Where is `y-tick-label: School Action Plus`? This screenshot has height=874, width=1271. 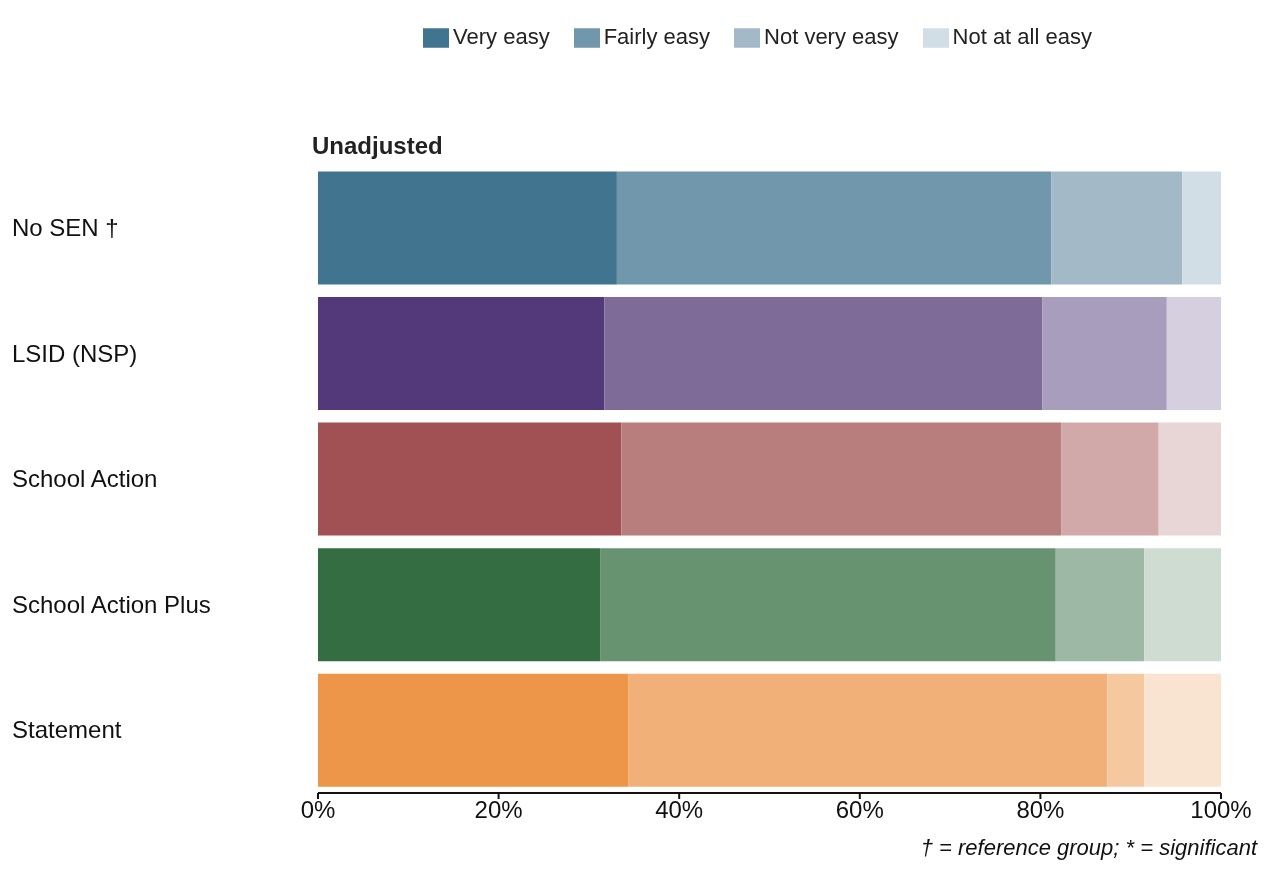
y-tick-label: School Action Plus is located at coordinates (111, 604).